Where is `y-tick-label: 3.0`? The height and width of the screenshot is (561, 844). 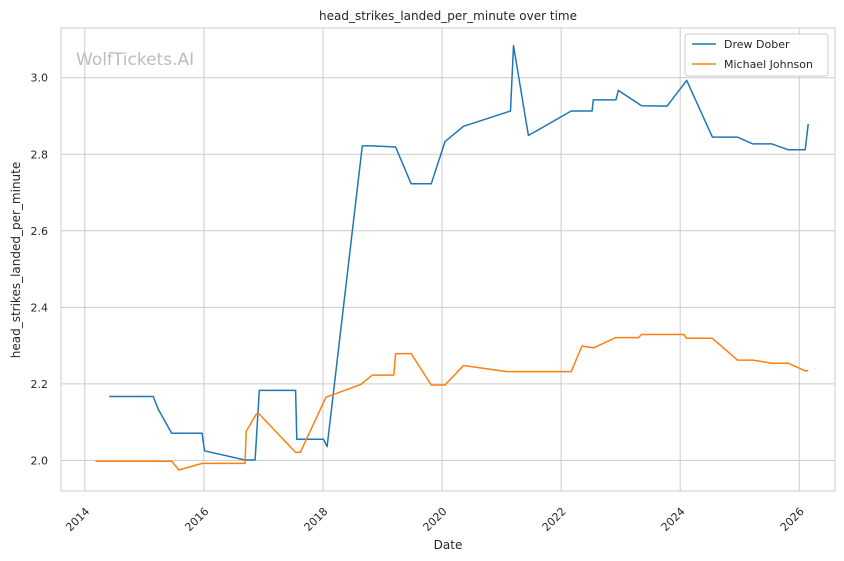
y-tick-label: 3.0 is located at coordinates (40, 78).